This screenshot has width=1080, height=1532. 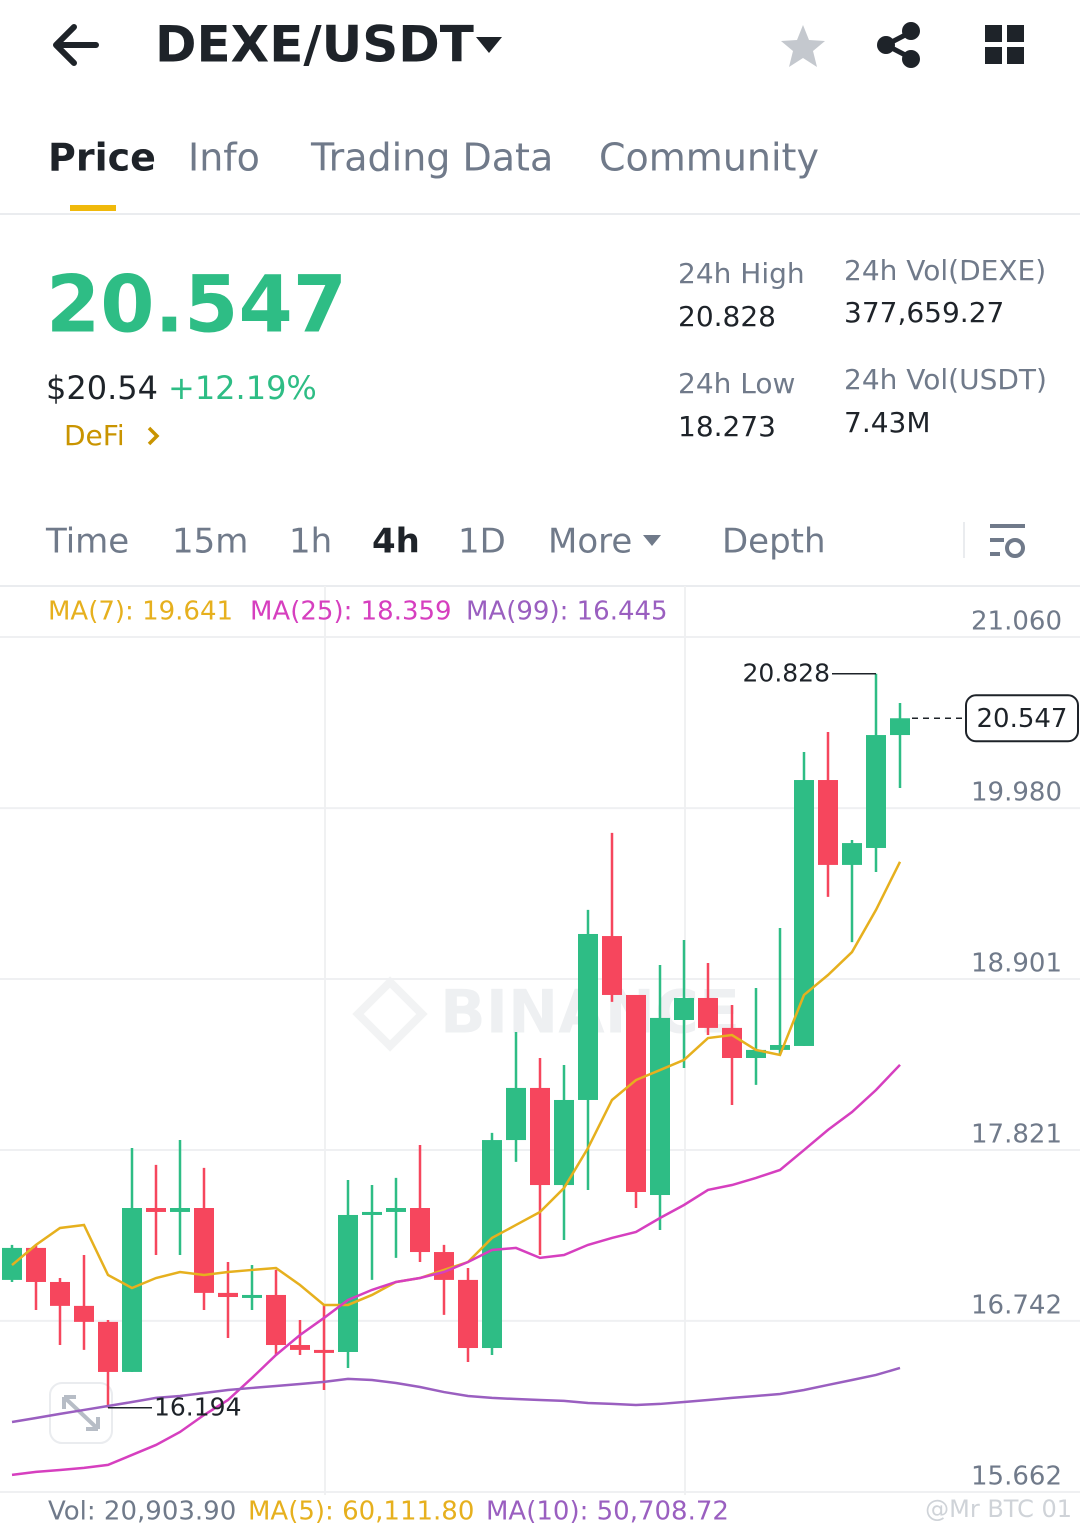 What do you see at coordinates (142, 1512) in the screenshot?
I see `volume-legend: Vol: 20,903.90` at bounding box center [142, 1512].